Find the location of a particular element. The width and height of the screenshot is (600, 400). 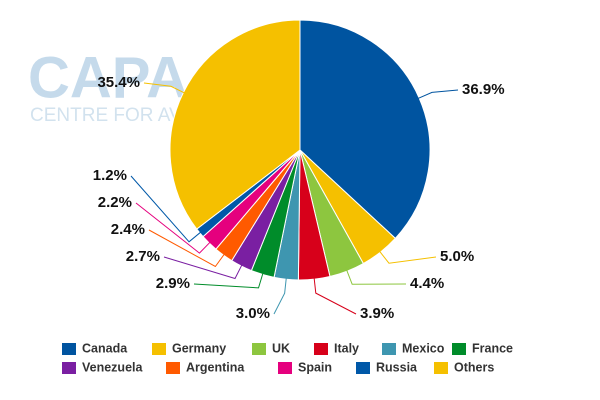

watermark-logo: CAPA is located at coordinates (108, 77).